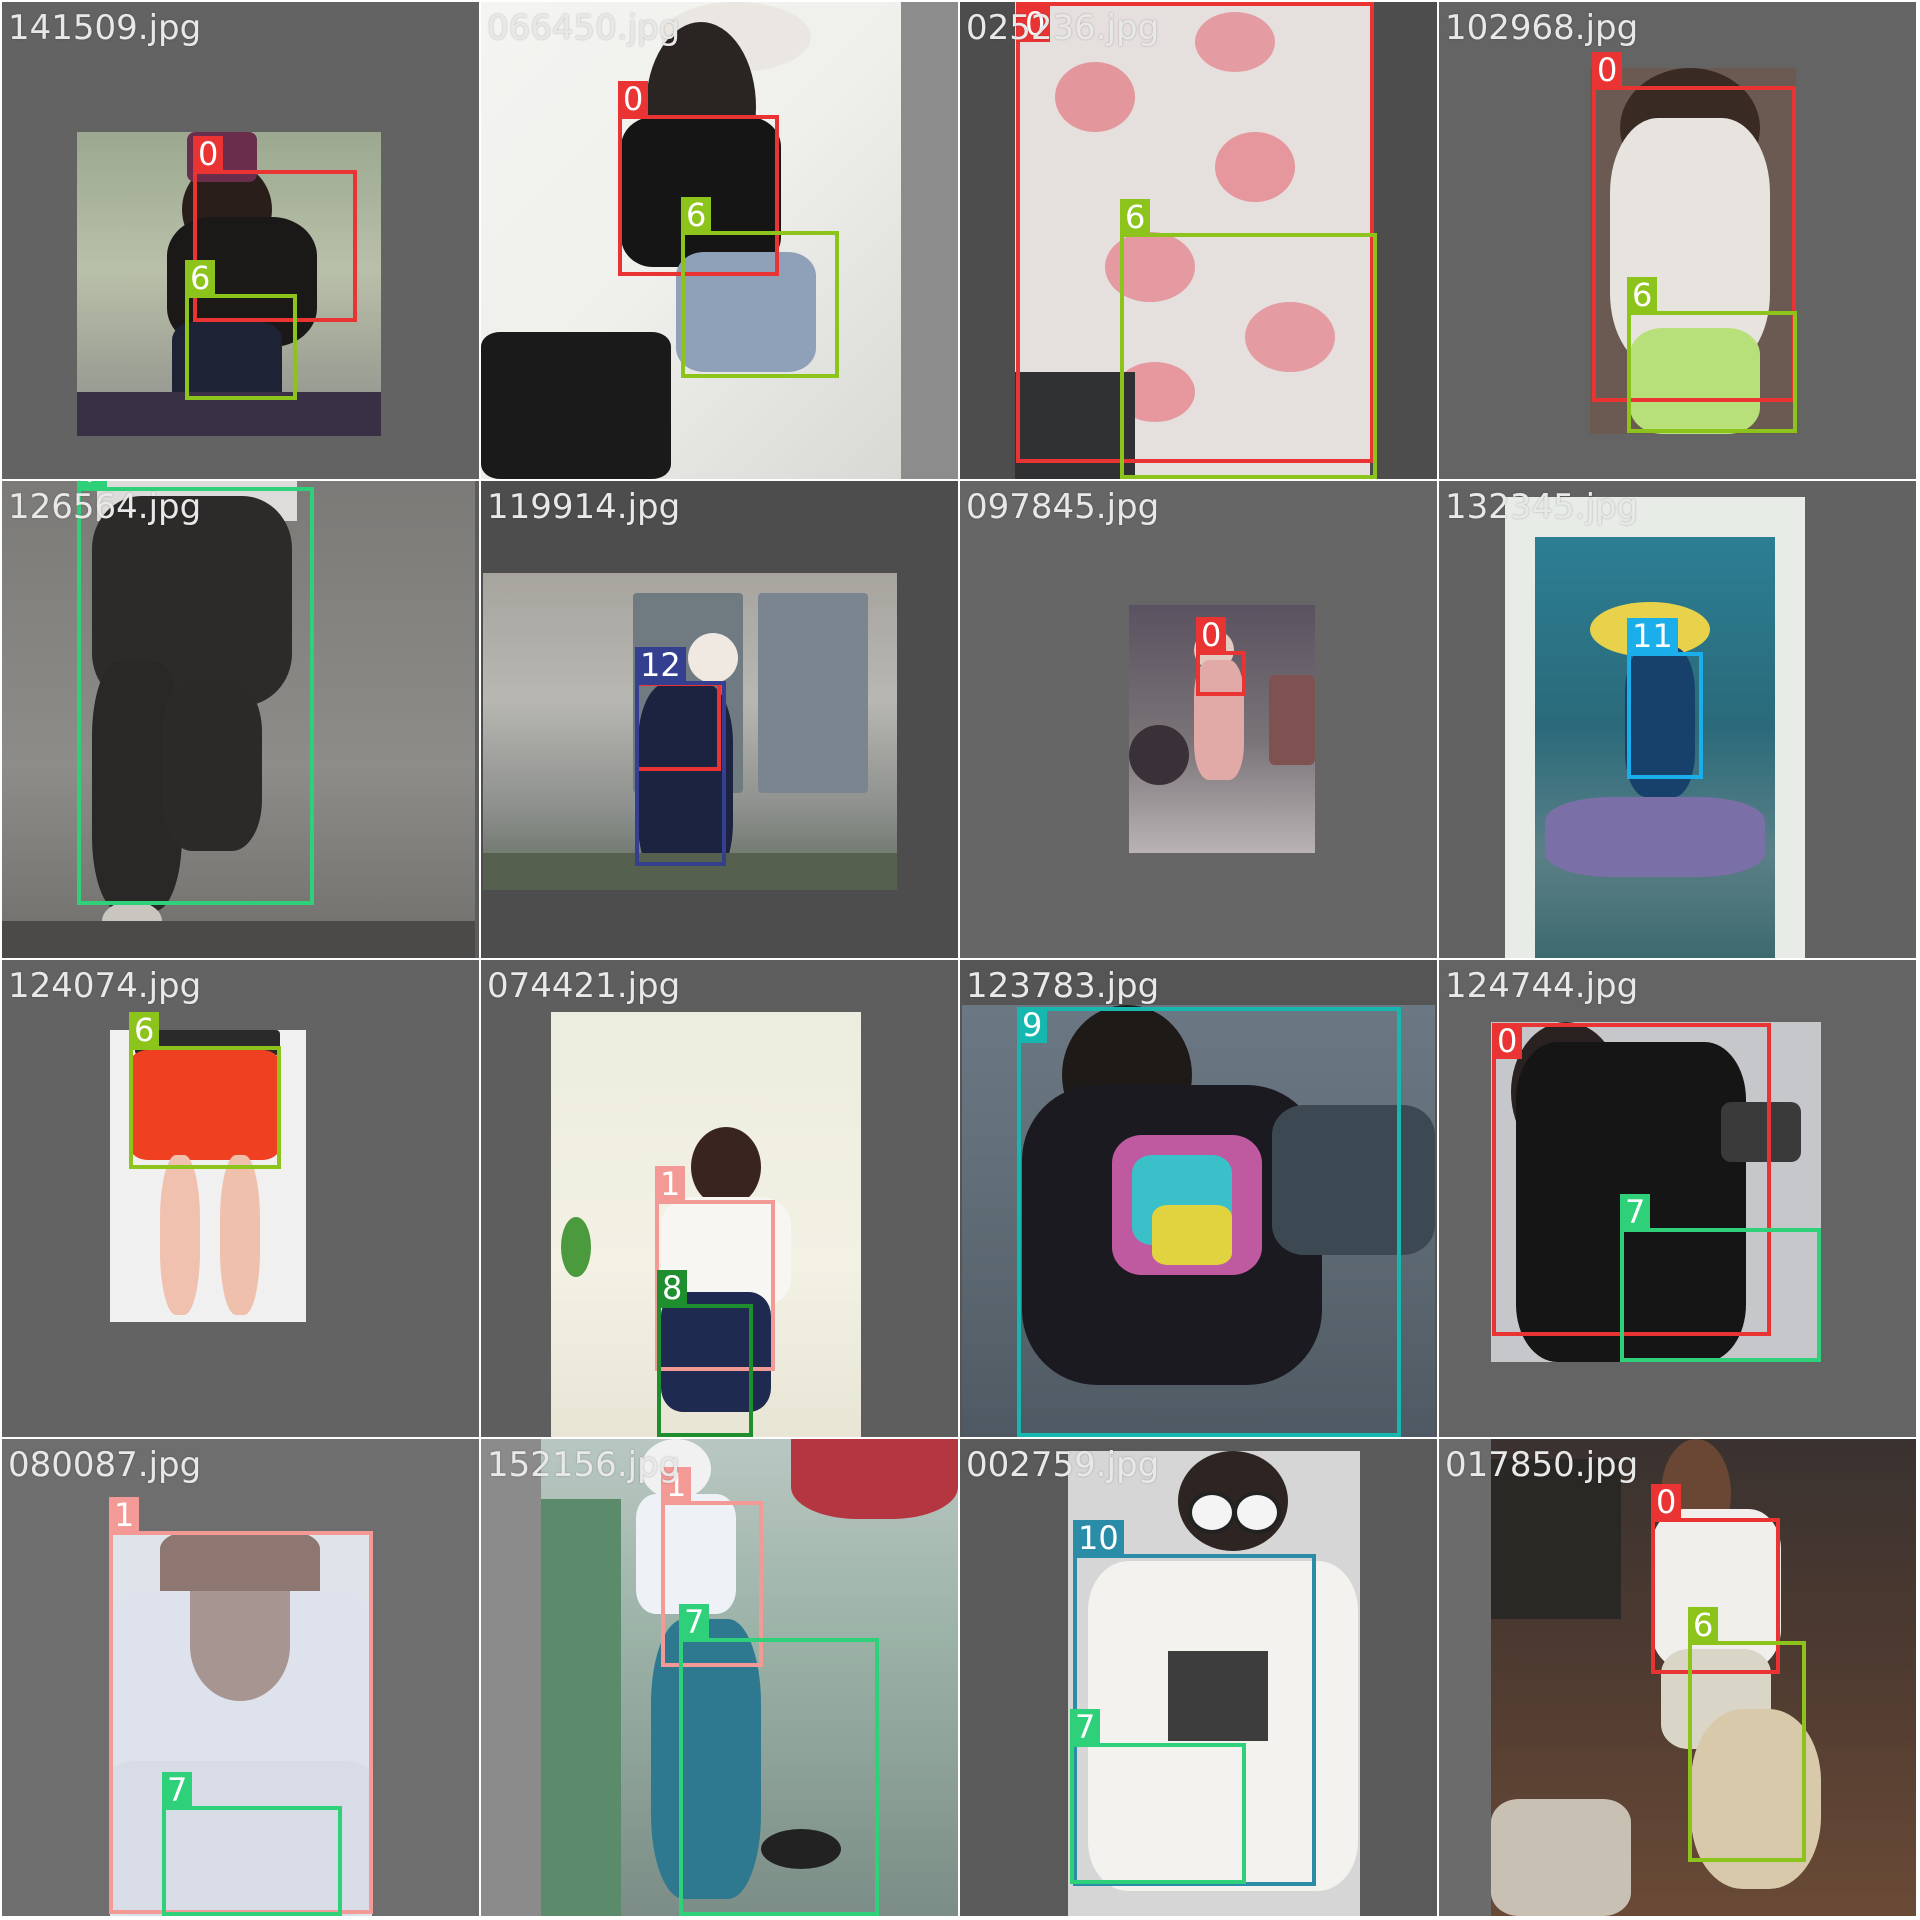  What do you see at coordinates (1665, 698) in the screenshot?
I see `bounding-box: 11` at bounding box center [1665, 698].